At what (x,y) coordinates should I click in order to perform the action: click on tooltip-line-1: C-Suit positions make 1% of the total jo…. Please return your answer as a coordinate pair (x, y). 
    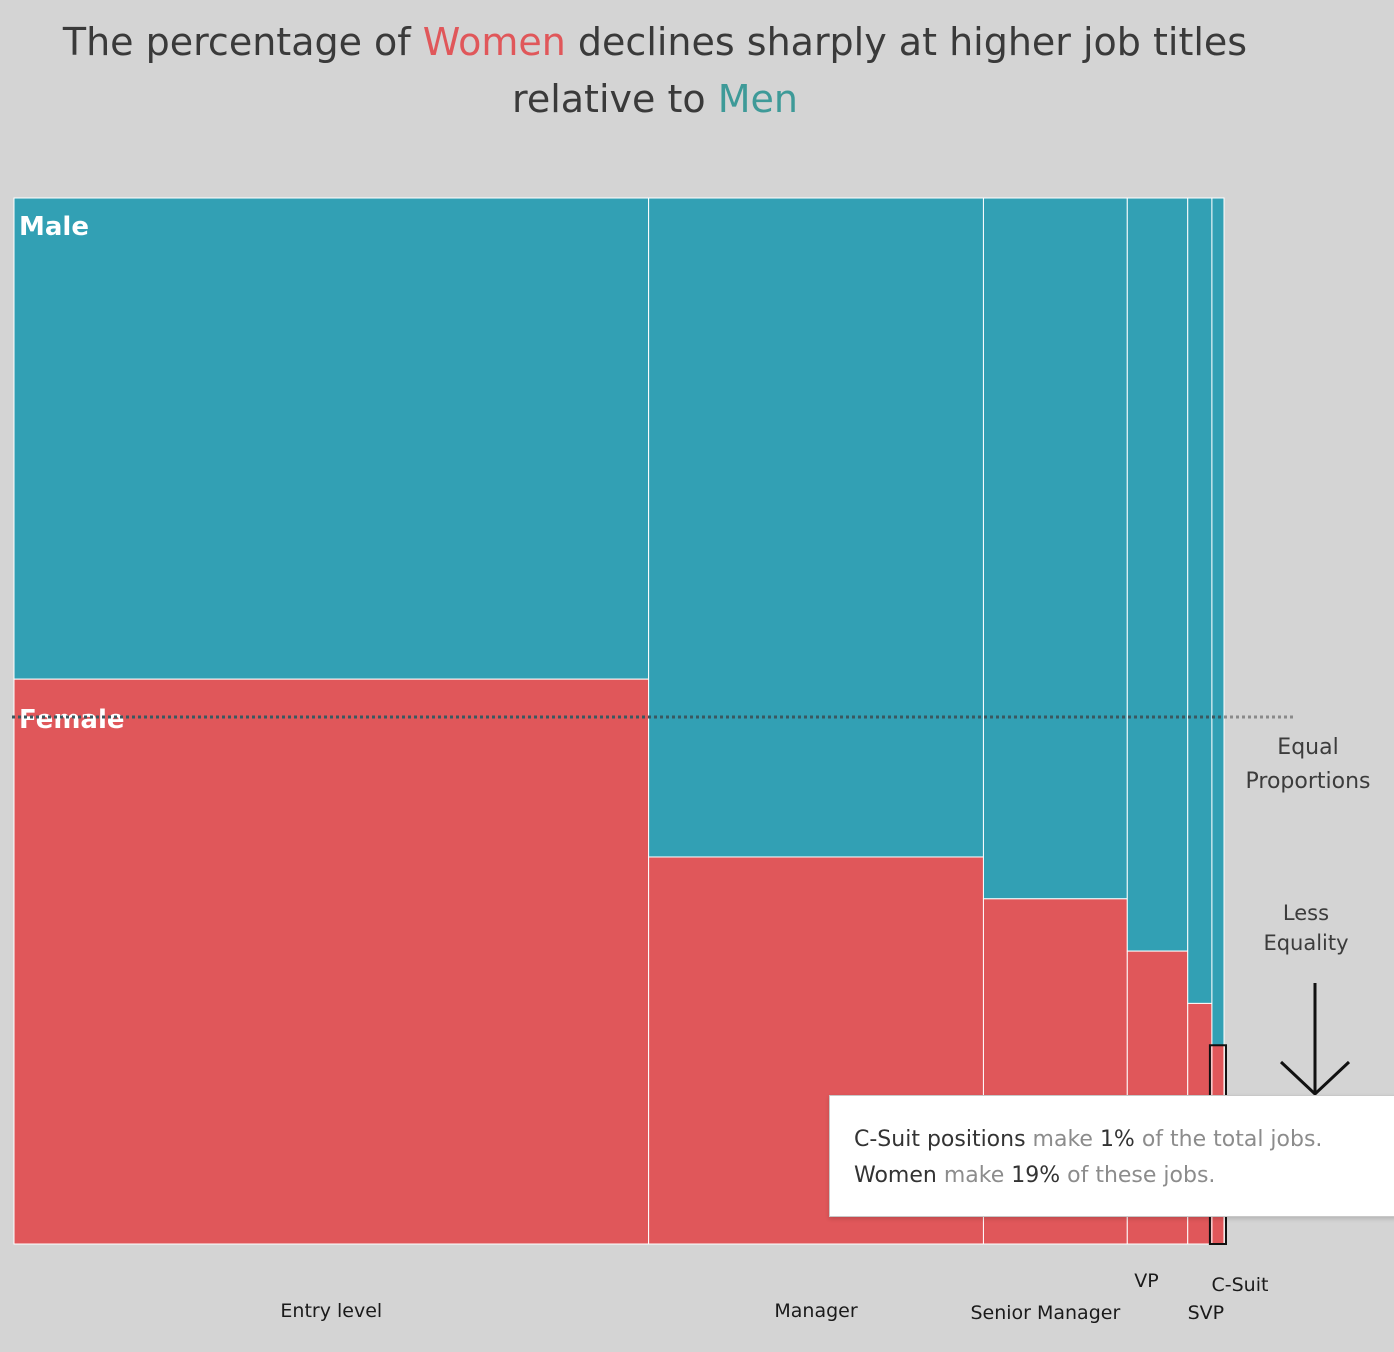
    Looking at the image, I should click on (1124, 1140).